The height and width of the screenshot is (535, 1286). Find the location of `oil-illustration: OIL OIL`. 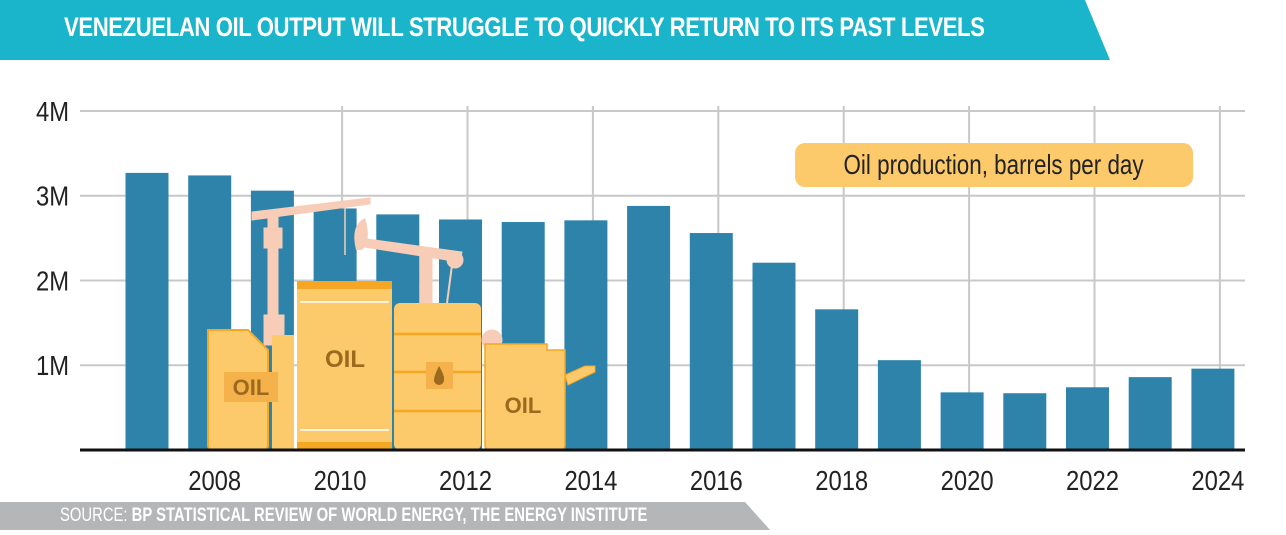

oil-illustration: OIL OIL is located at coordinates (401, 324).